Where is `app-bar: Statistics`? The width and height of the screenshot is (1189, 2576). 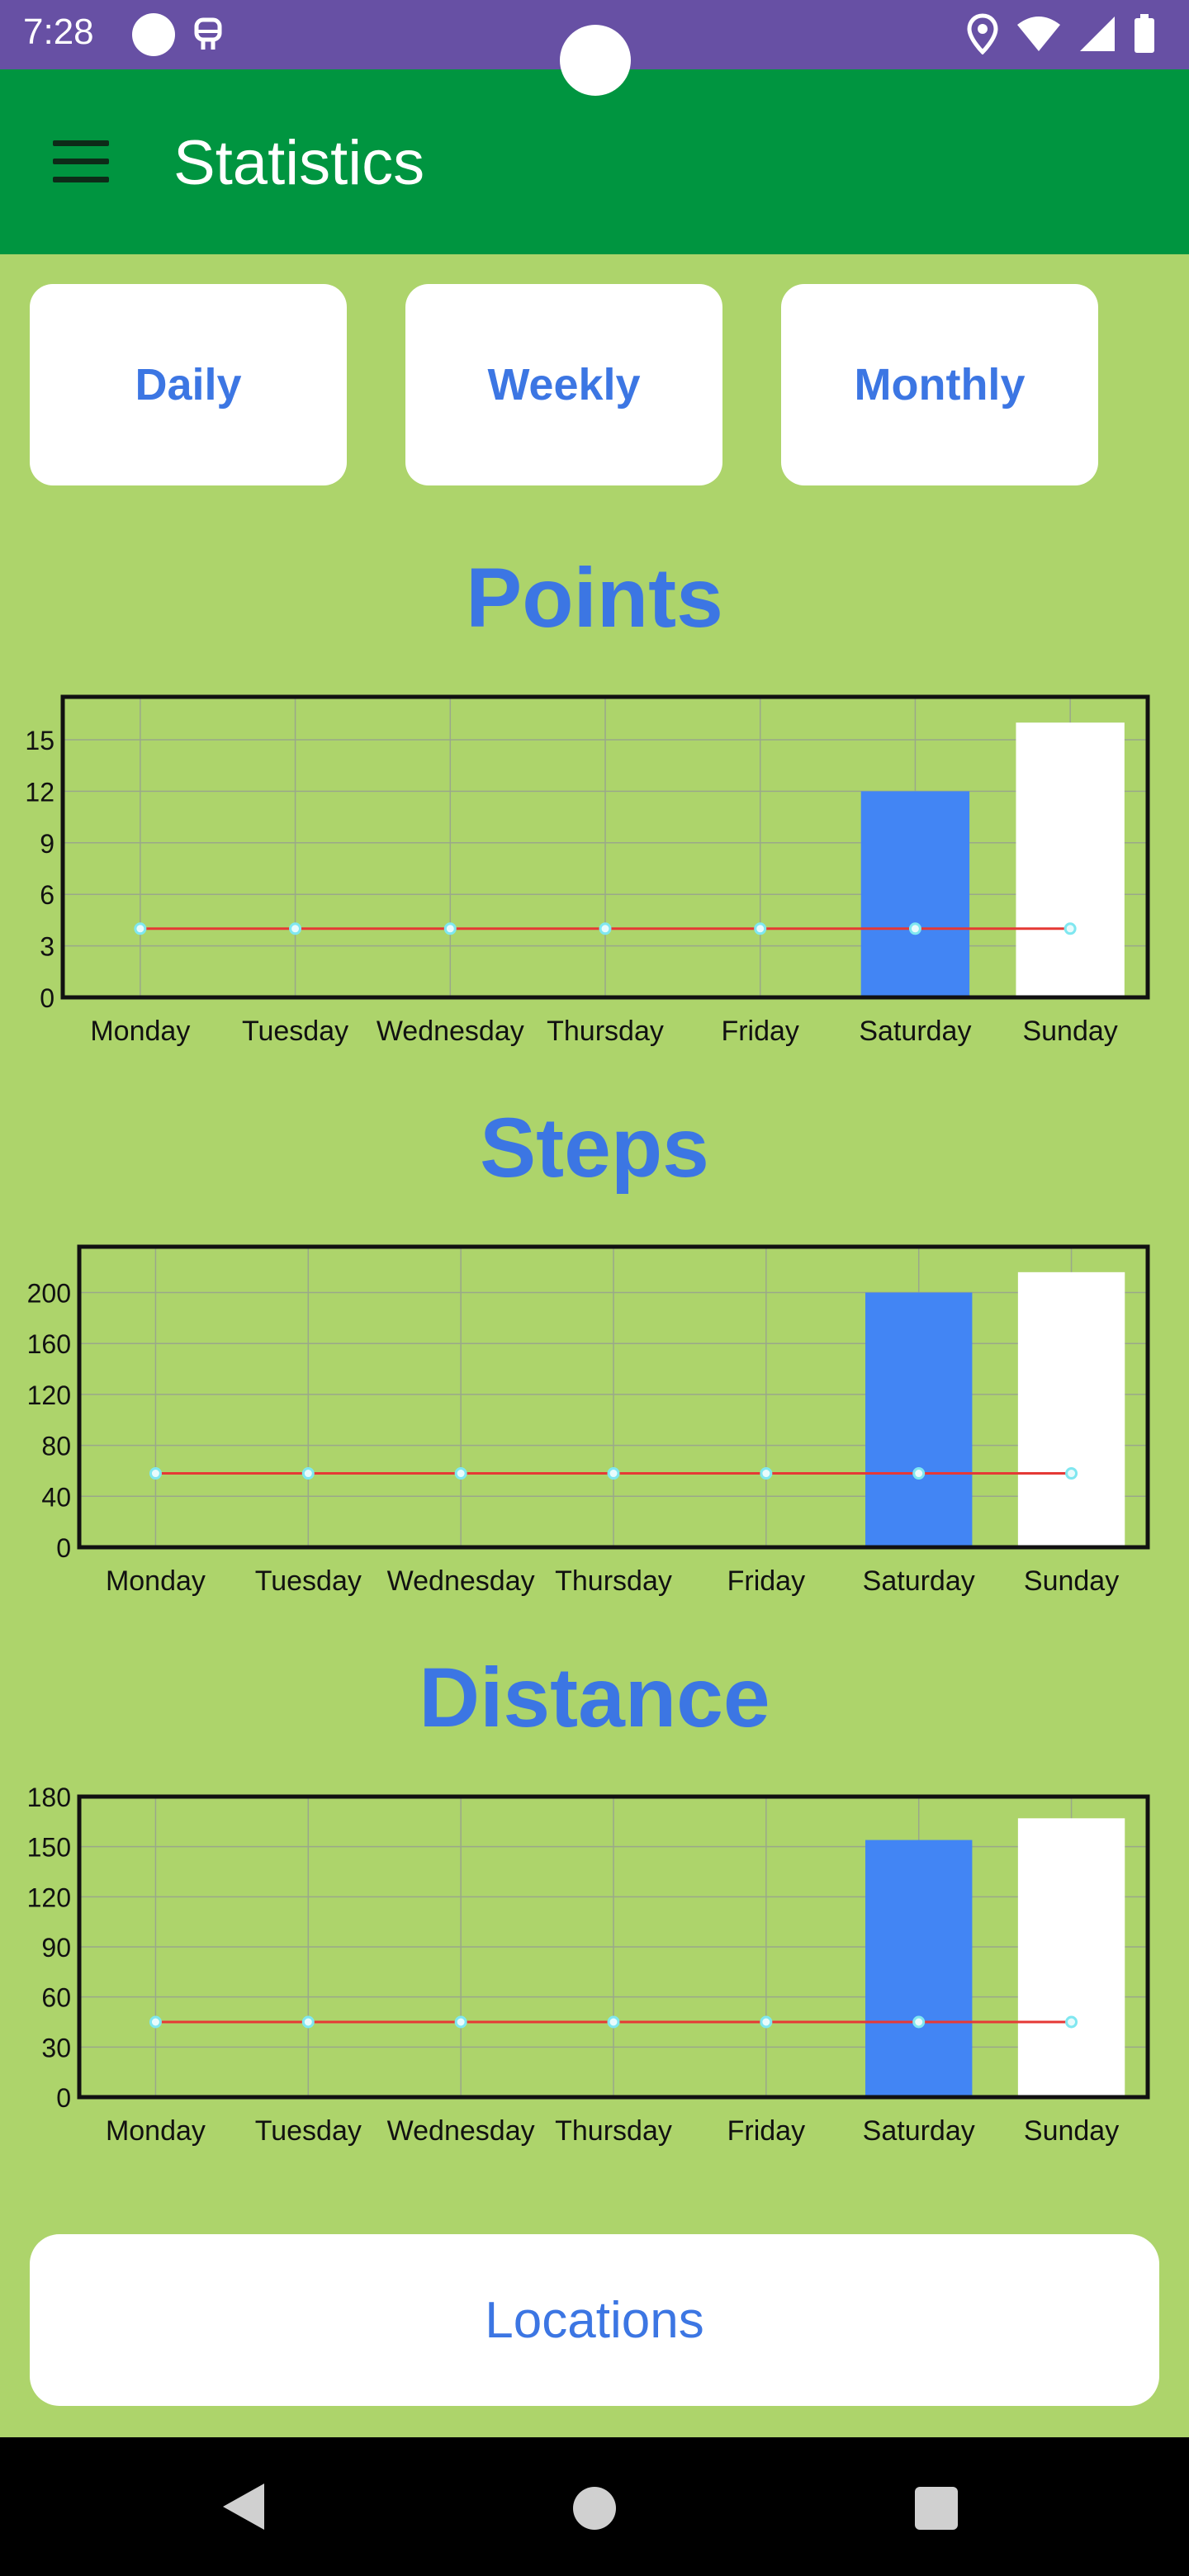
app-bar: Statistics is located at coordinates (594, 161).